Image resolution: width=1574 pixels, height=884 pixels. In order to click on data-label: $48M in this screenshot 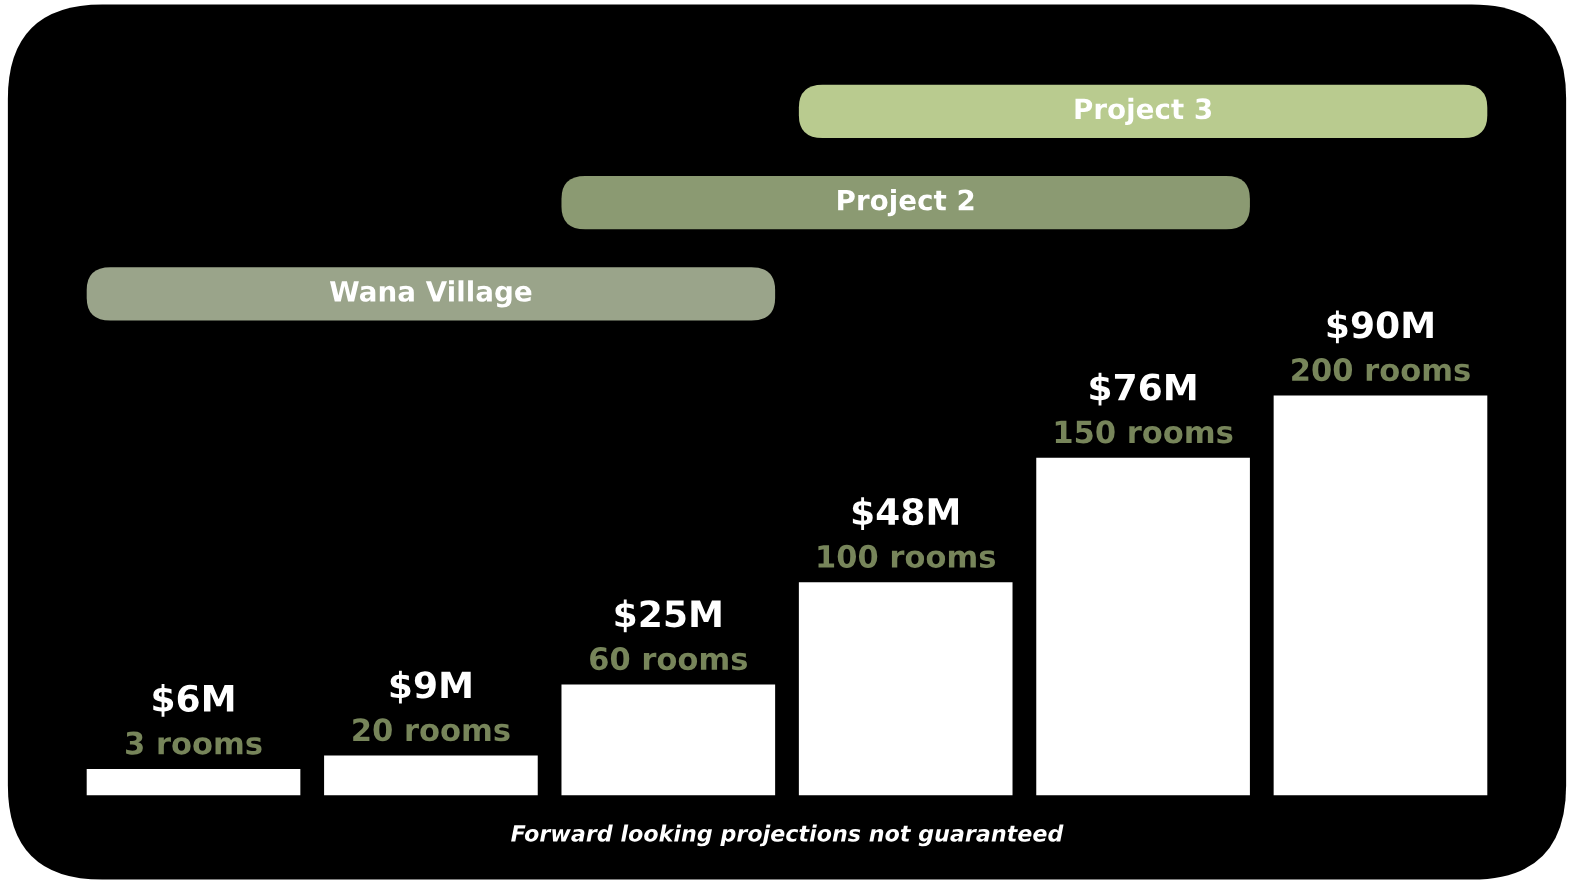, I will do `click(905, 513)`.